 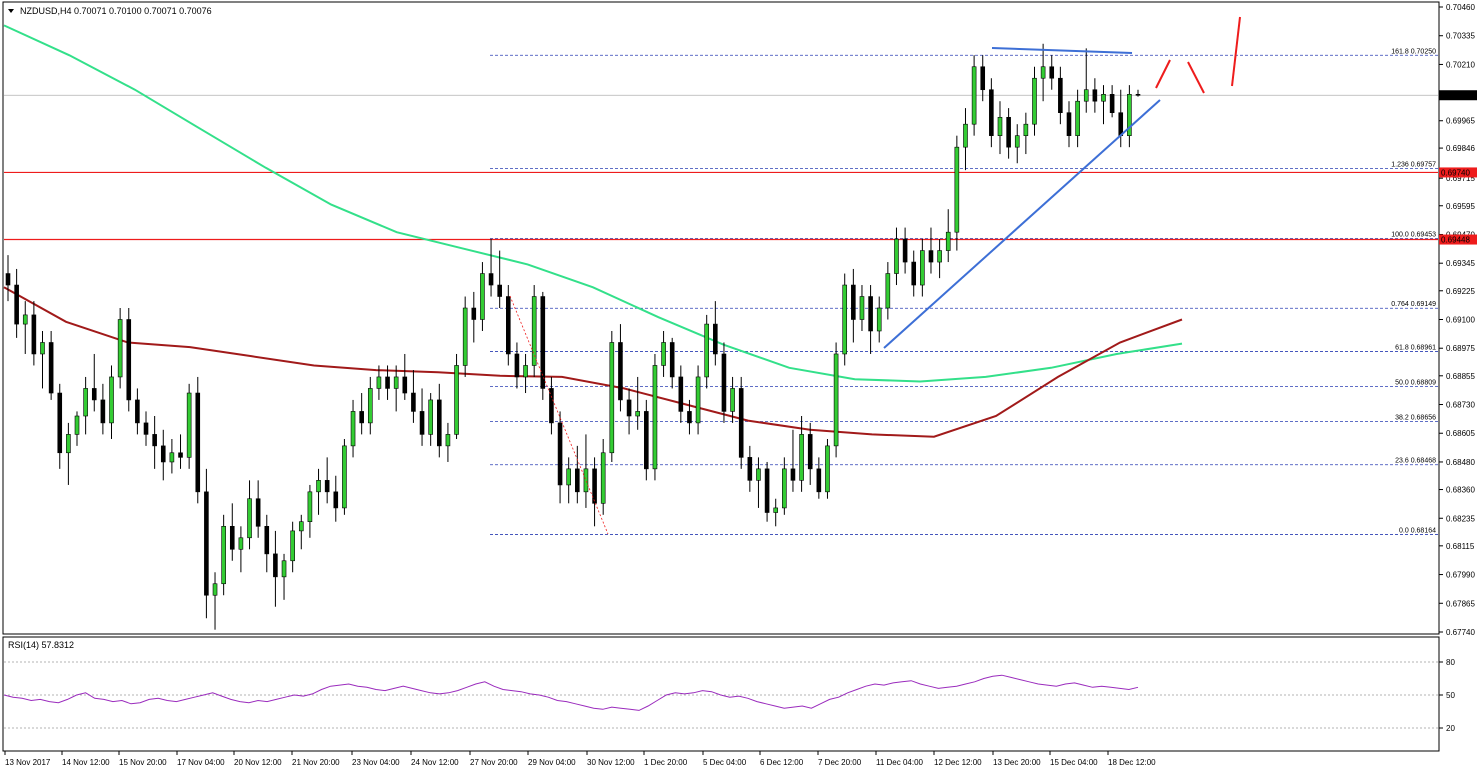 I want to click on time-tick-label: 17 Nov 04:00, so click(x=201, y=762).